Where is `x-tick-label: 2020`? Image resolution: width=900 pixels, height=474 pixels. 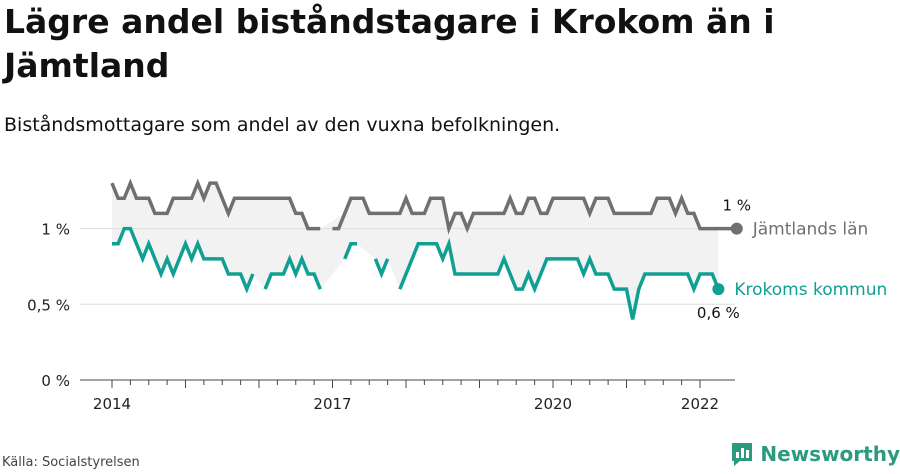
x-tick-label: 2020 is located at coordinates (553, 404).